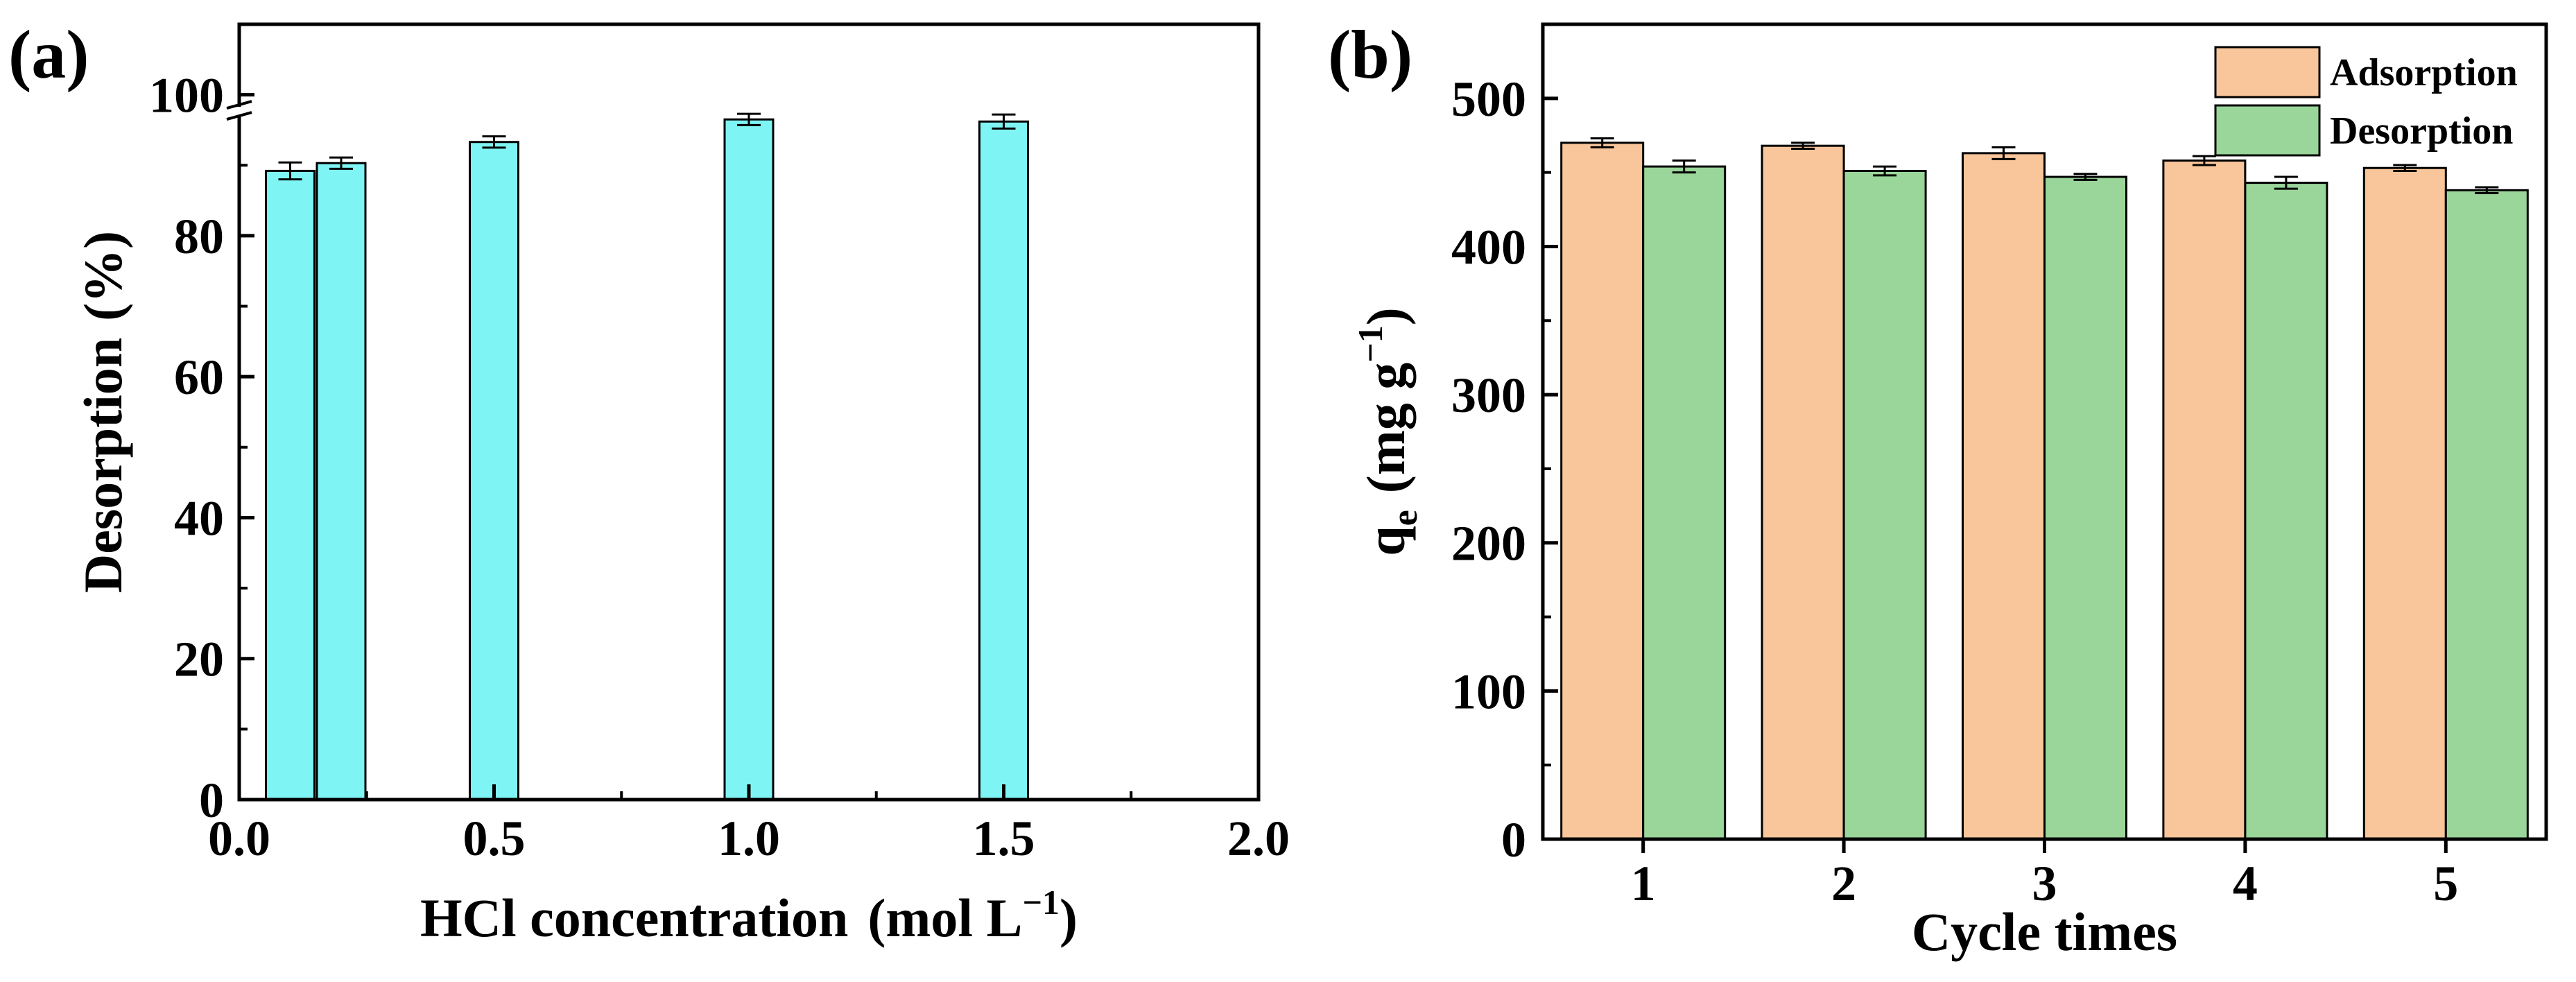 The width and height of the screenshot is (2576, 982). I want to click on y-tick-label-4: 400, so click(1488, 247).